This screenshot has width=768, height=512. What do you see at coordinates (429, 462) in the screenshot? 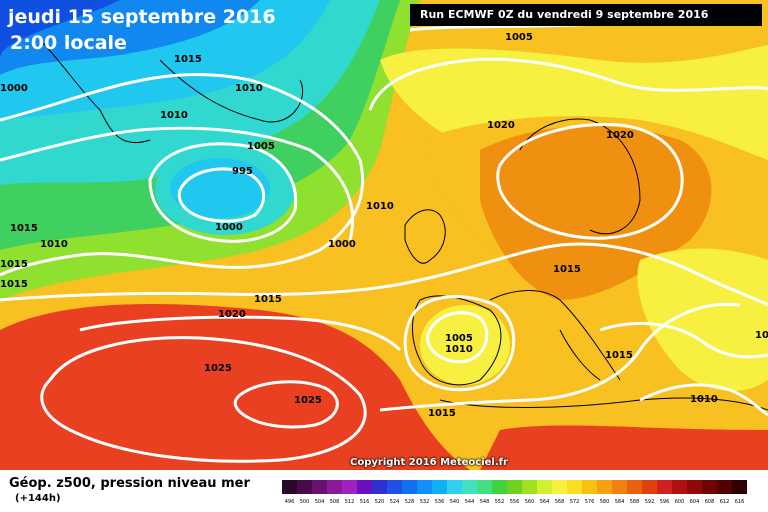
I see `copyright-notice: Copyright 2016 Meteociel.fr` at bounding box center [429, 462].